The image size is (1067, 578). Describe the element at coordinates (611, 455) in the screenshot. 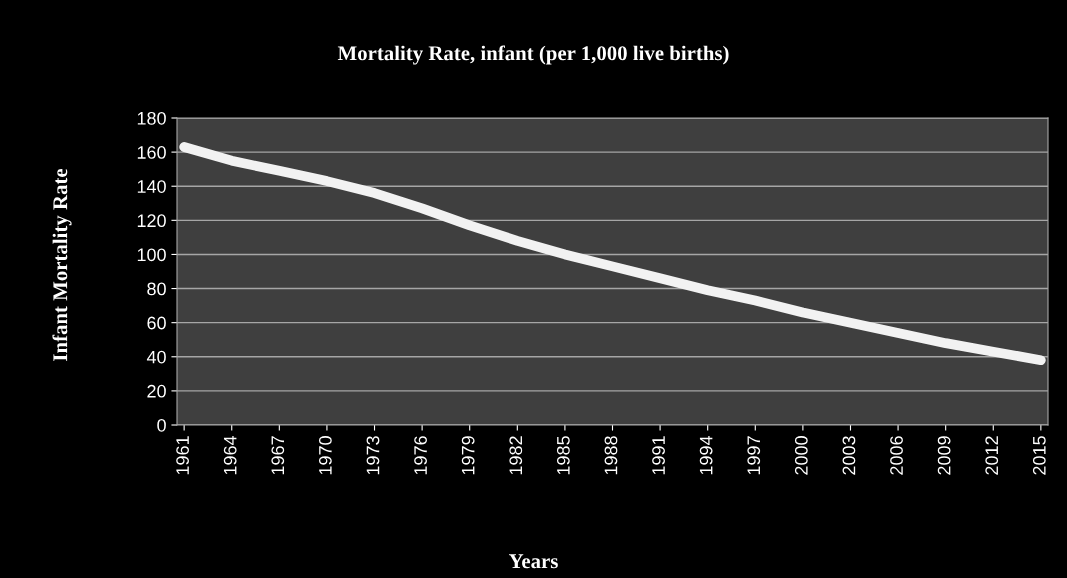

I see `x-tick-label: 1988` at that location.